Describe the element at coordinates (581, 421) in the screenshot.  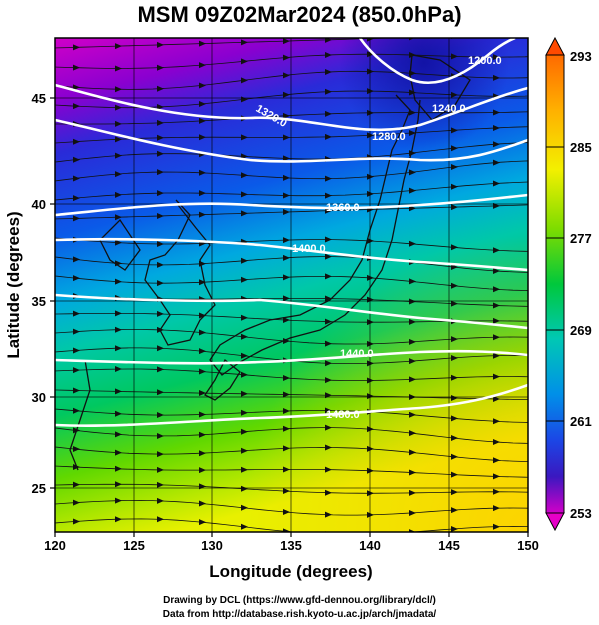
I see `colorbar-tick-label: 261` at that location.